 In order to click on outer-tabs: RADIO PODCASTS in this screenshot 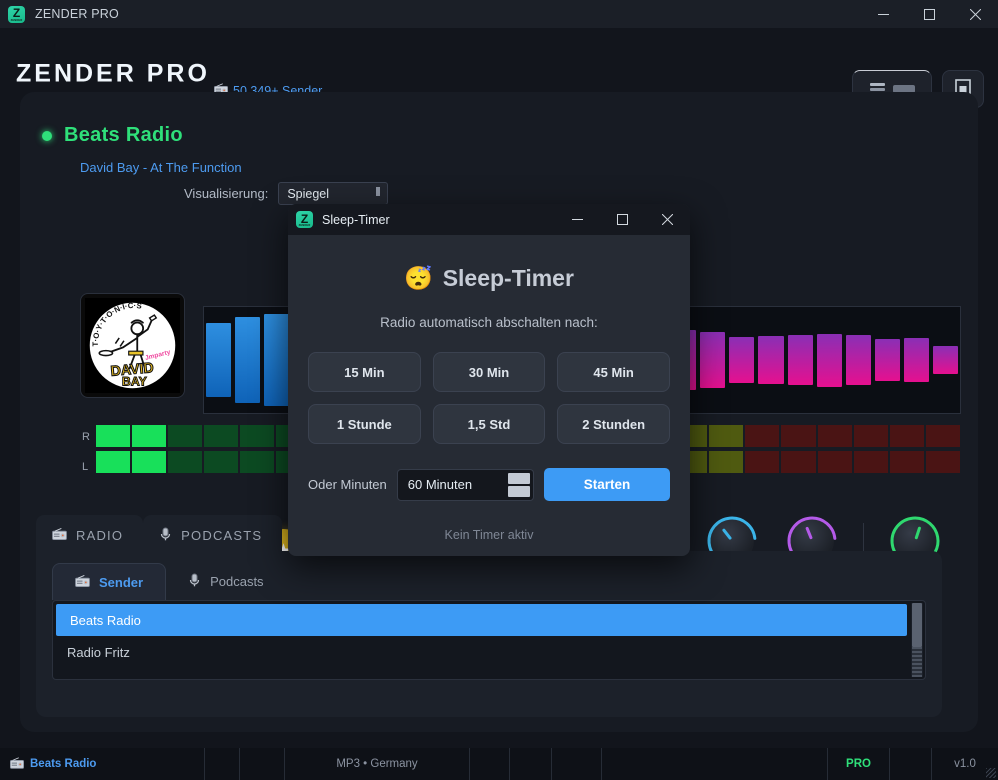, I will do `click(159, 535)`.